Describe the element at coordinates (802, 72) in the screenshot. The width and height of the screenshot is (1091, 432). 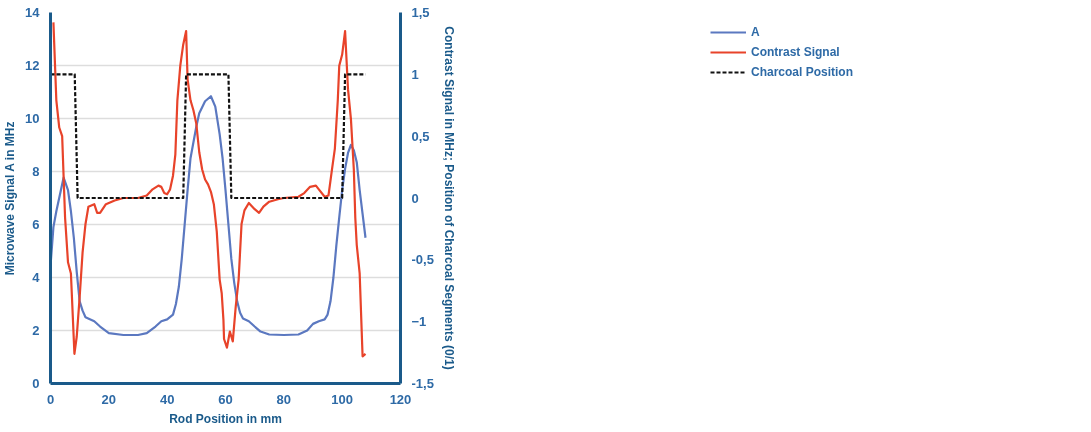
I see `legend-label: Charcoal Position` at that location.